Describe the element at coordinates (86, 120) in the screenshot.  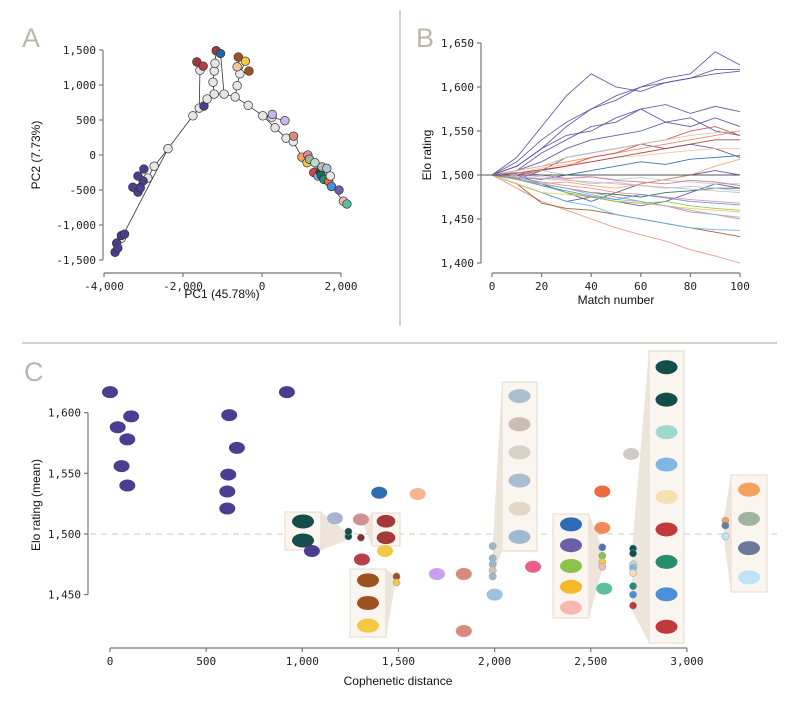
I see `panel-a-y-tick-label: 500` at that location.